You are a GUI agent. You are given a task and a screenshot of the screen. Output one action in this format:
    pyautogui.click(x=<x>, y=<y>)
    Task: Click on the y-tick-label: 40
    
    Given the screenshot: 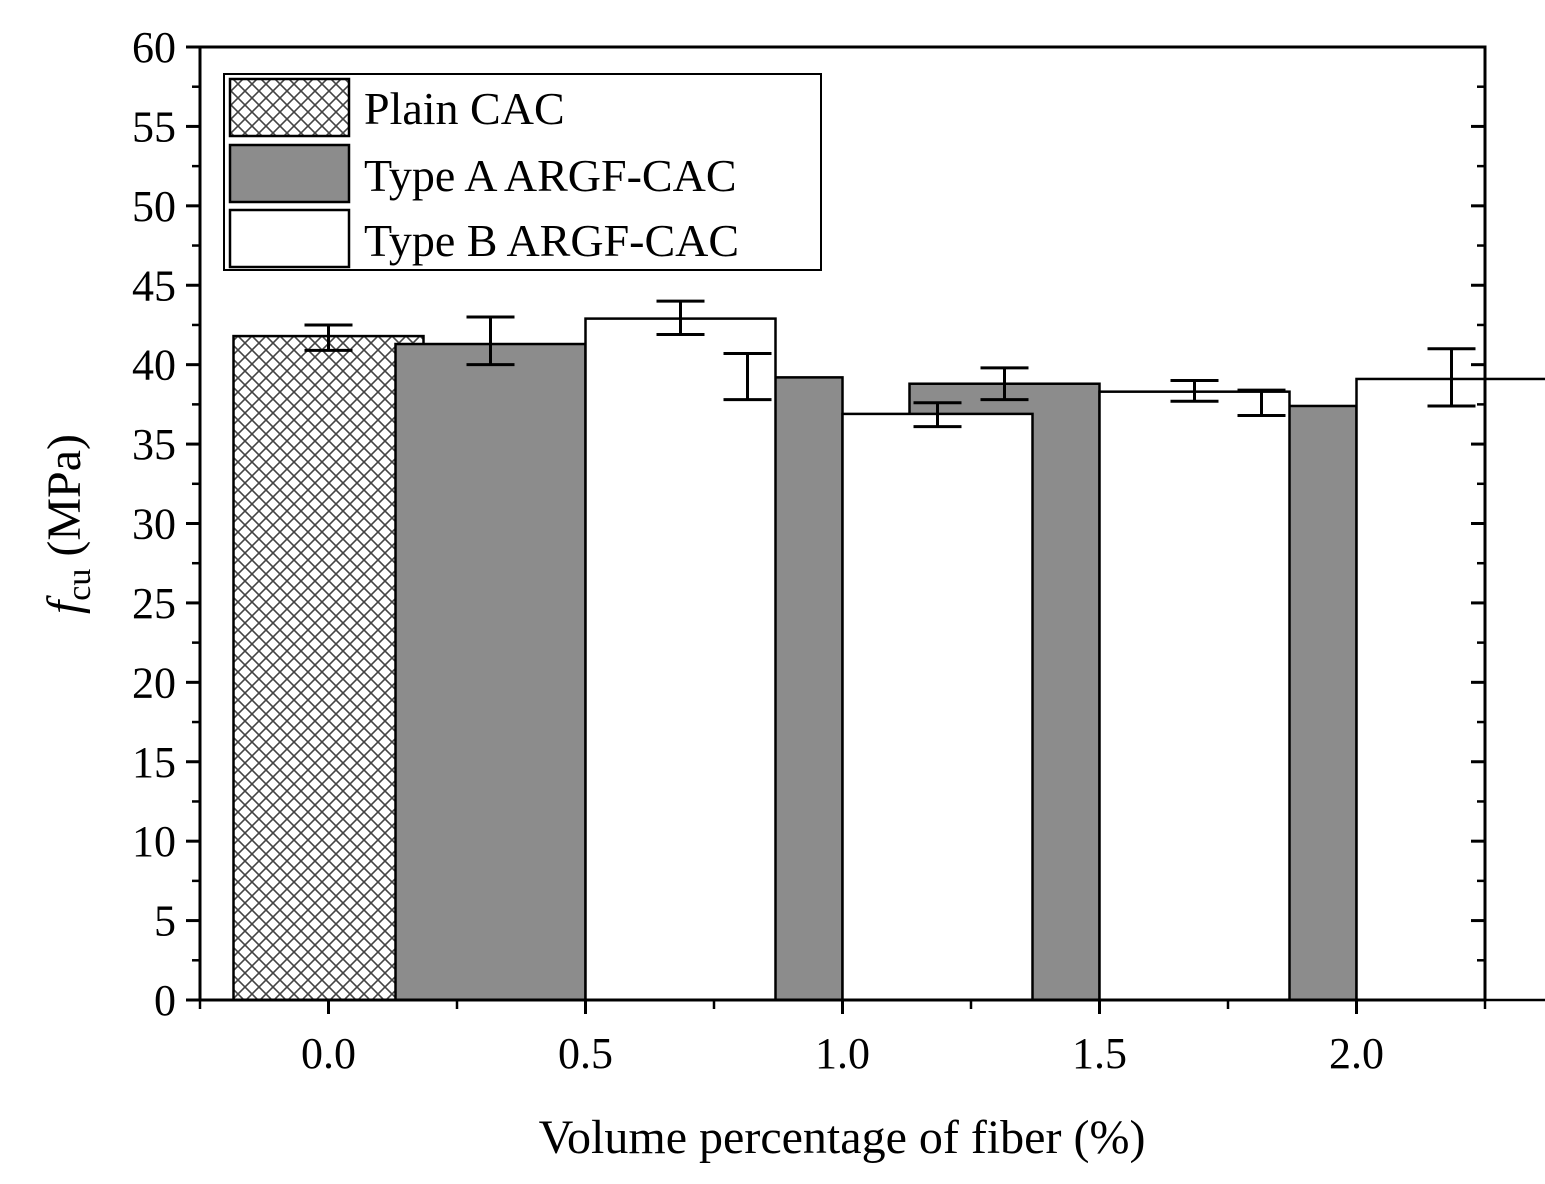 What is the action you would take?
    pyautogui.click(x=154, y=365)
    